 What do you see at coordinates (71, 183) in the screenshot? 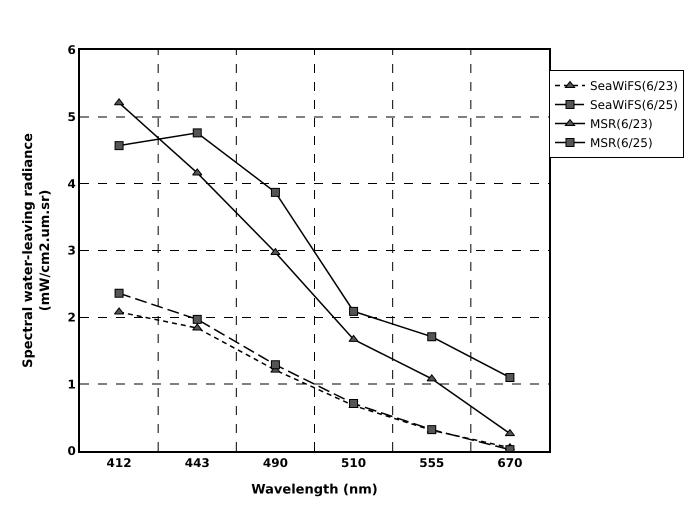
I see `y-tick-label: 4` at bounding box center [71, 183].